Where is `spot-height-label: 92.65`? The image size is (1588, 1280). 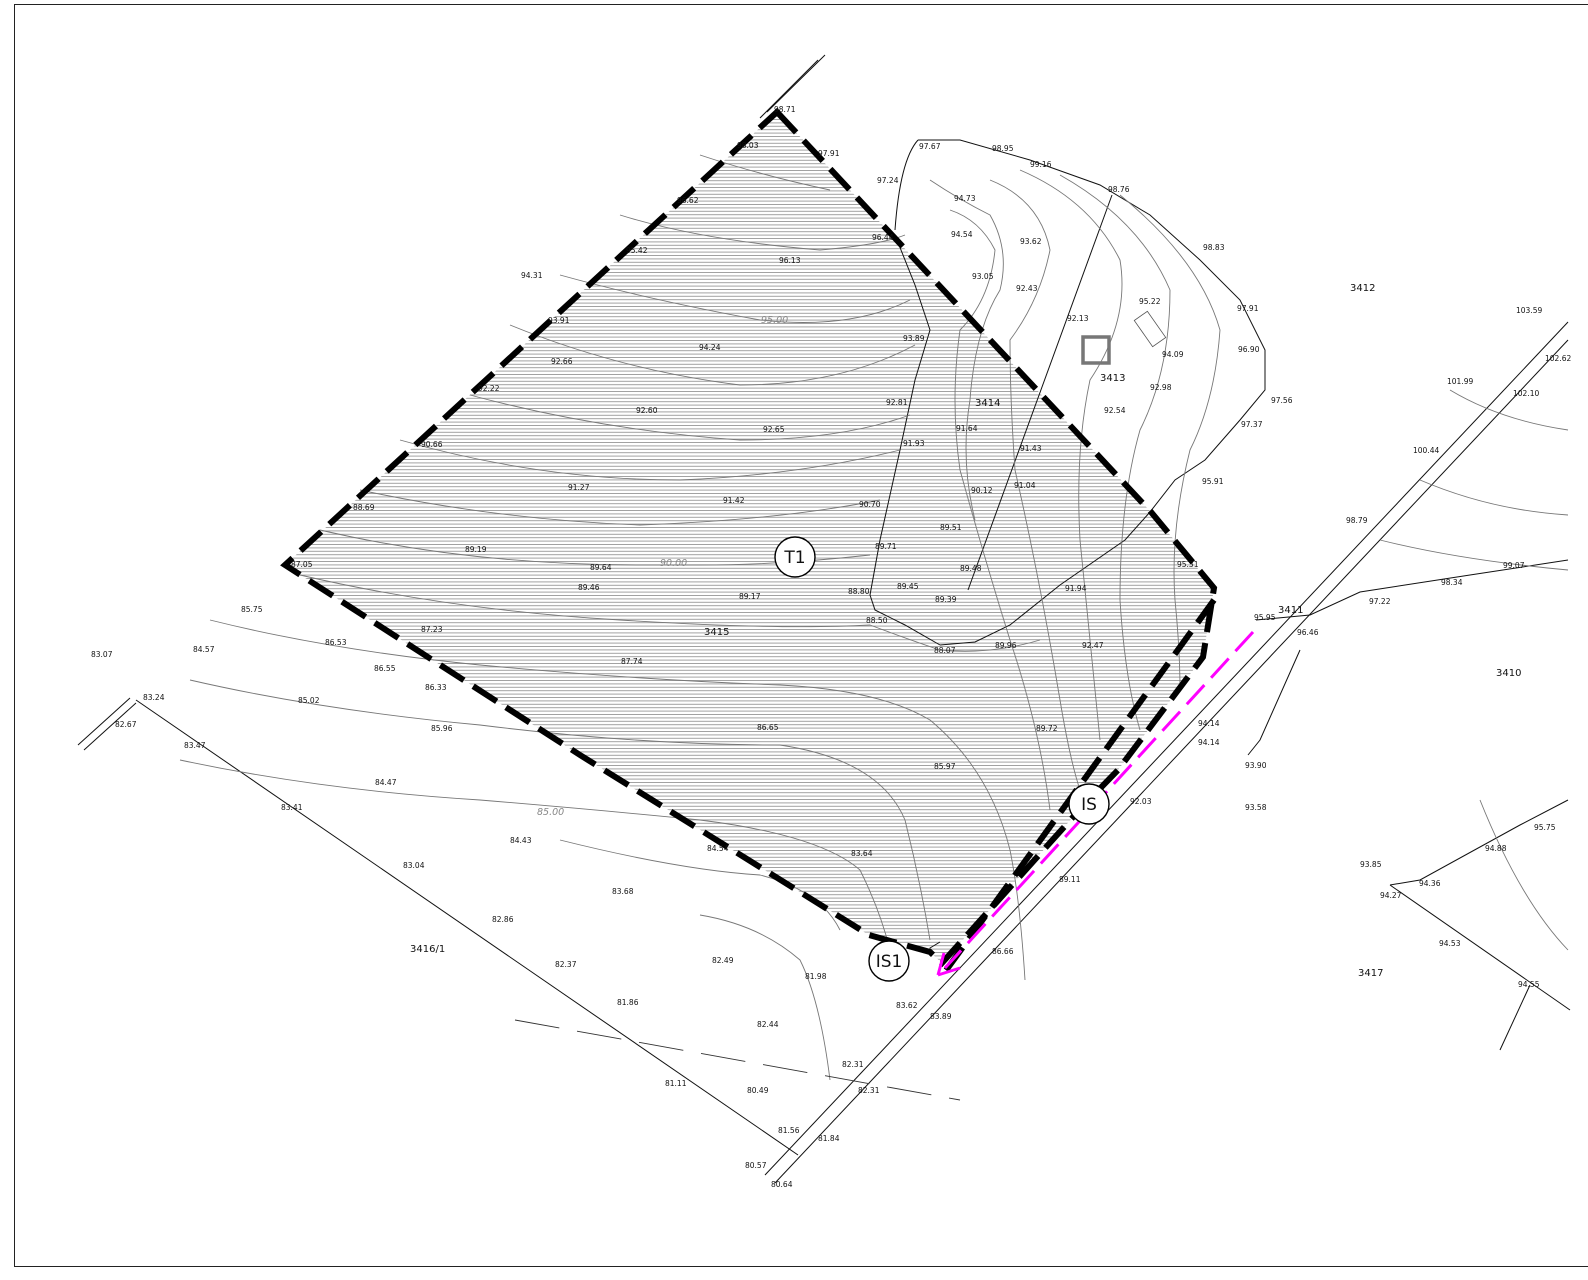 spot-height-label: 92.65 is located at coordinates (774, 429).